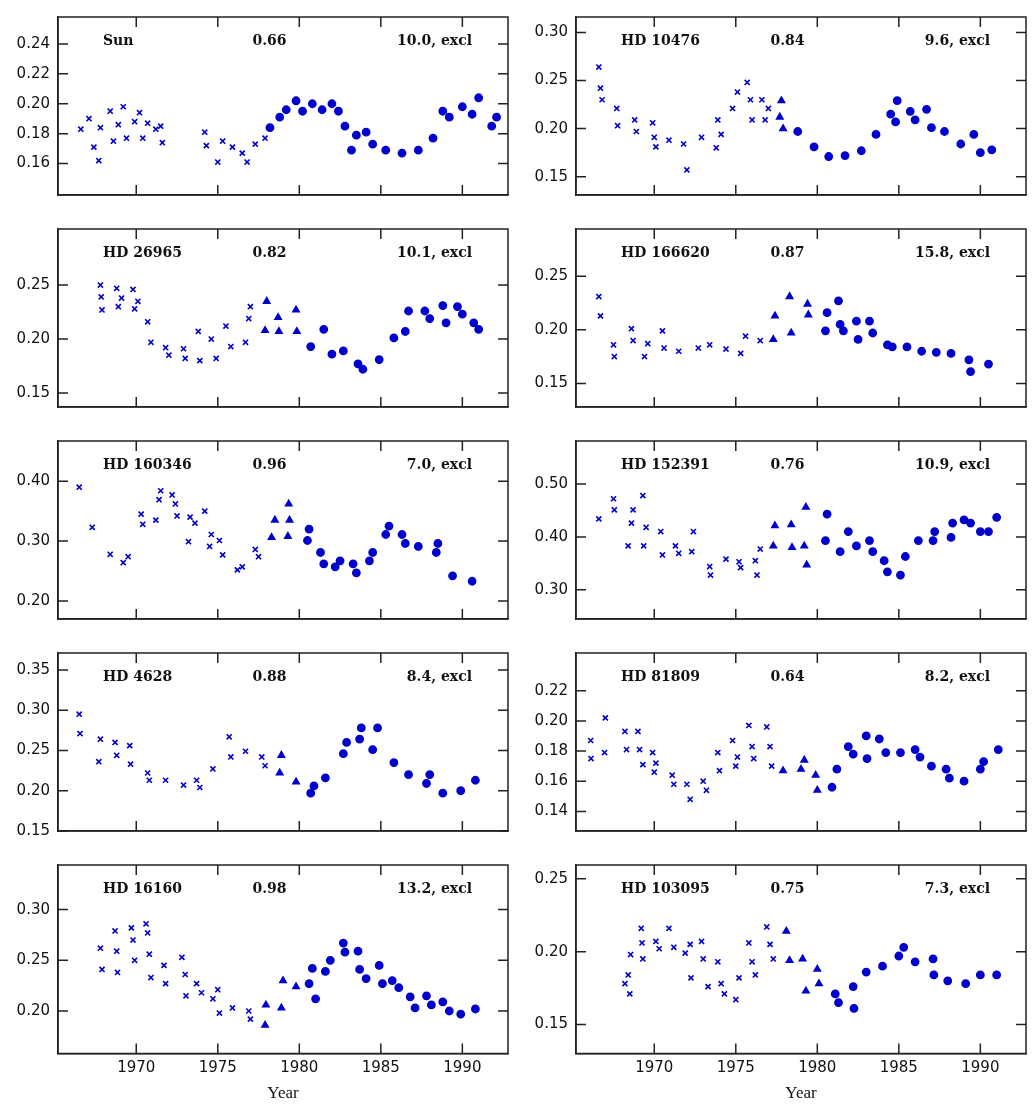  I want to click on y-tick-label: 0.18, so click(551, 749).